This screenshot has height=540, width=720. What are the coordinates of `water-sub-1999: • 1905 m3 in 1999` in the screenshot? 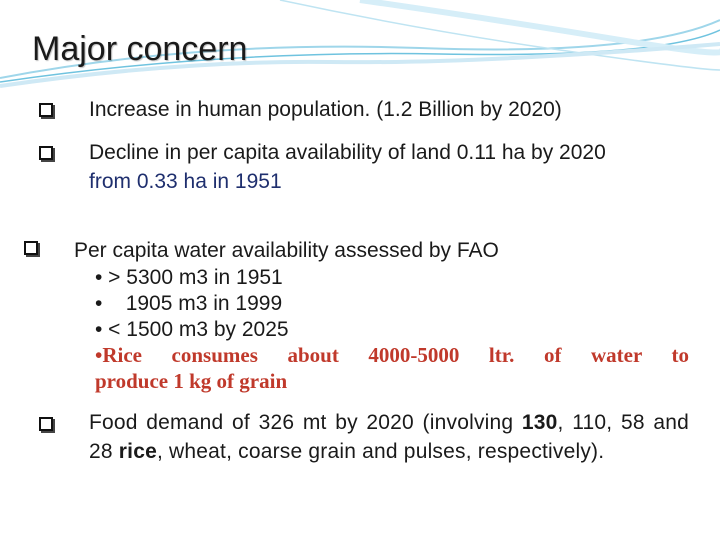 It's located at (189, 303).